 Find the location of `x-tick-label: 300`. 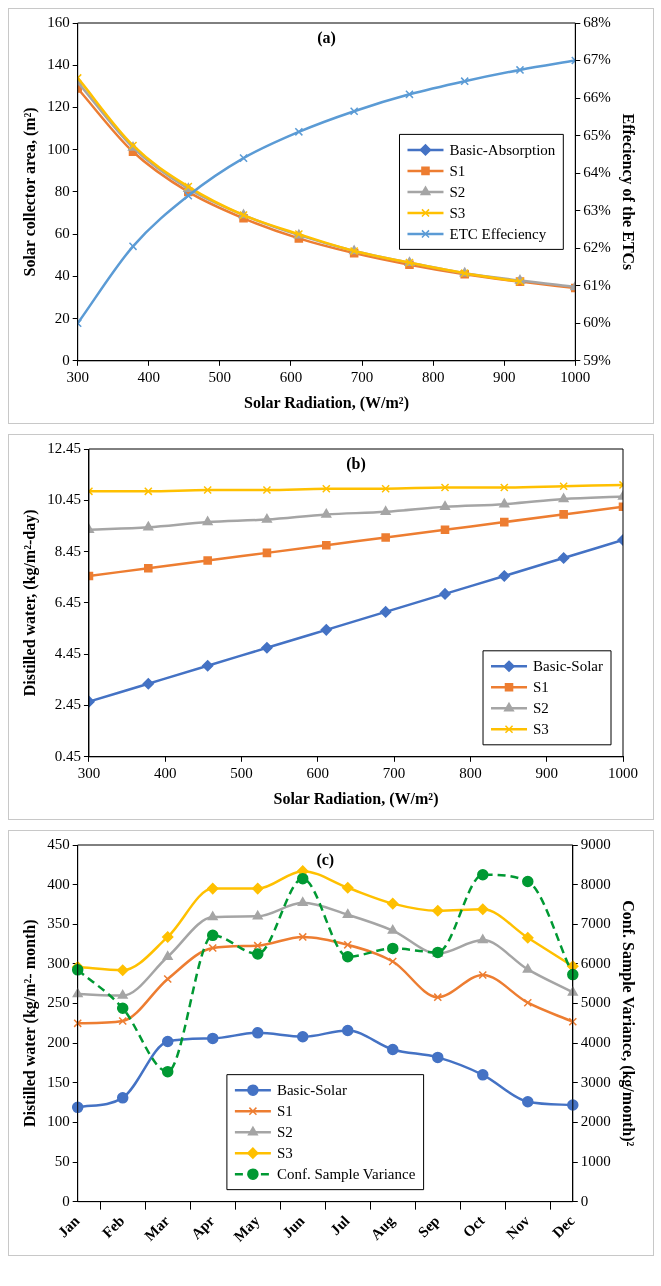

x-tick-label: 300 is located at coordinates (89, 772).